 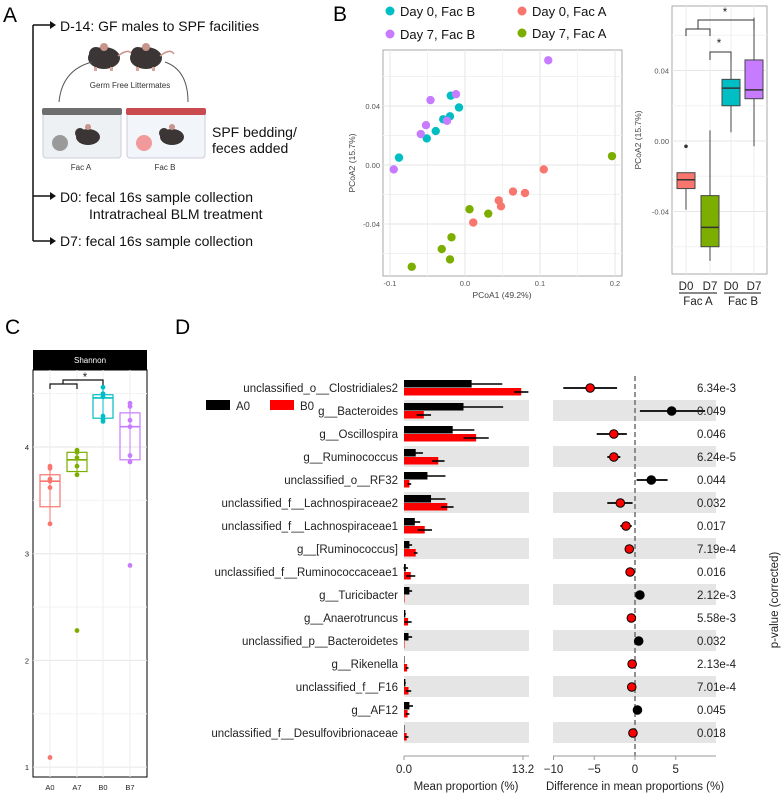 I want to click on p-value: 2.13e-4, so click(x=717, y=665).